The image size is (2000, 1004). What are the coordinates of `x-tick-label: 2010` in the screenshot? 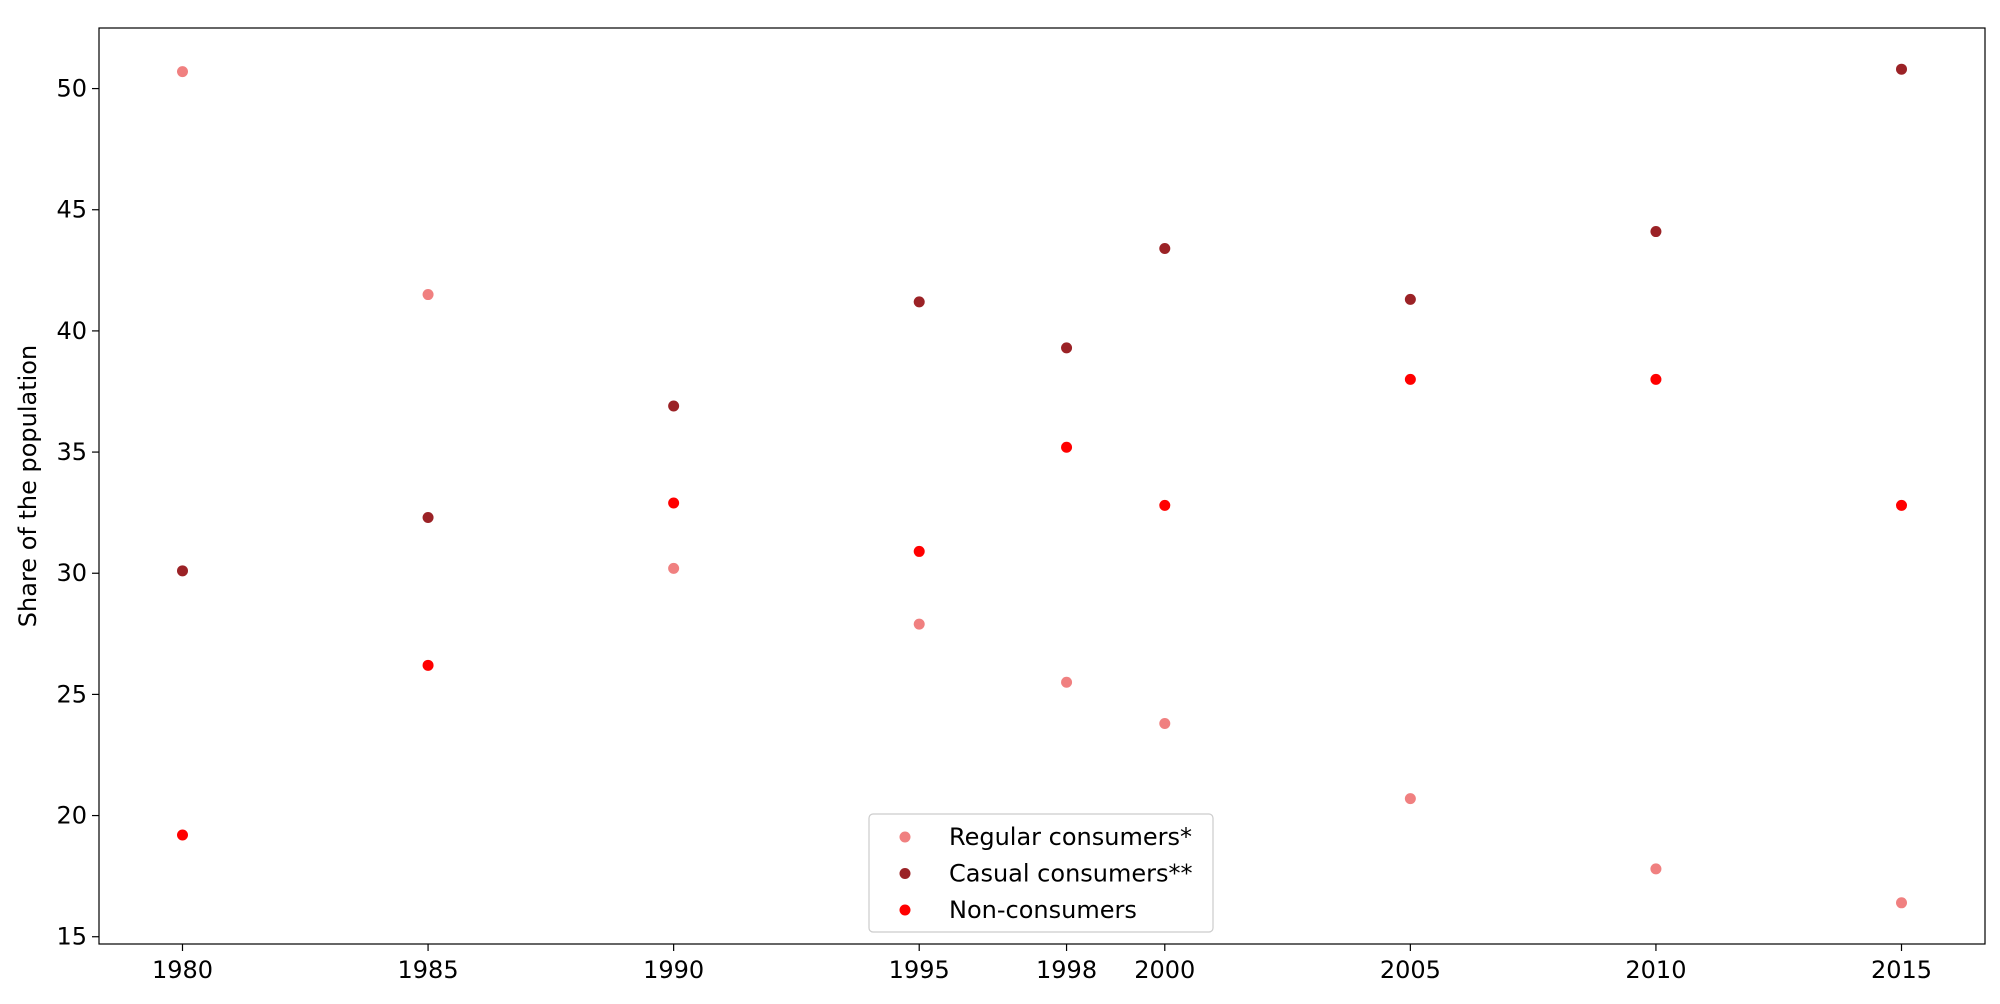 It's located at (1655, 970).